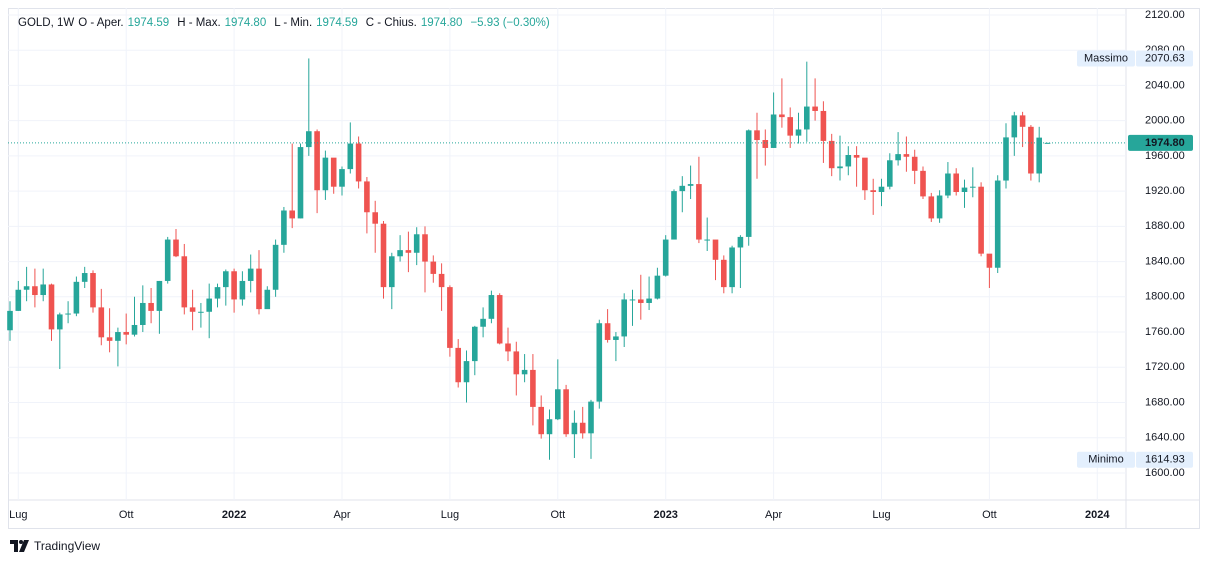 The image size is (1209, 564). What do you see at coordinates (1165, 473) in the screenshot?
I see `y-tick-label: 1600.00` at bounding box center [1165, 473].